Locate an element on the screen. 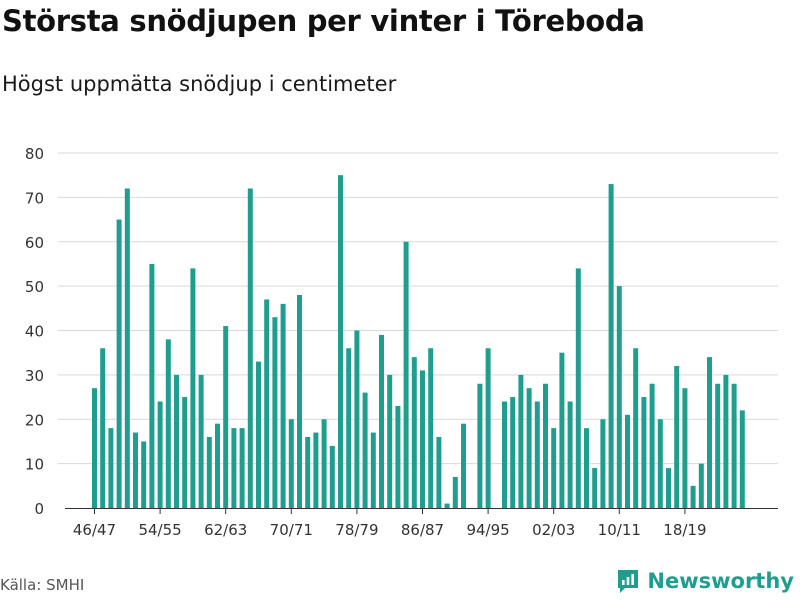 This screenshot has width=800, height=600. chart-title: Största snödjupen per vinter i Töreboda is located at coordinates (323, 21).